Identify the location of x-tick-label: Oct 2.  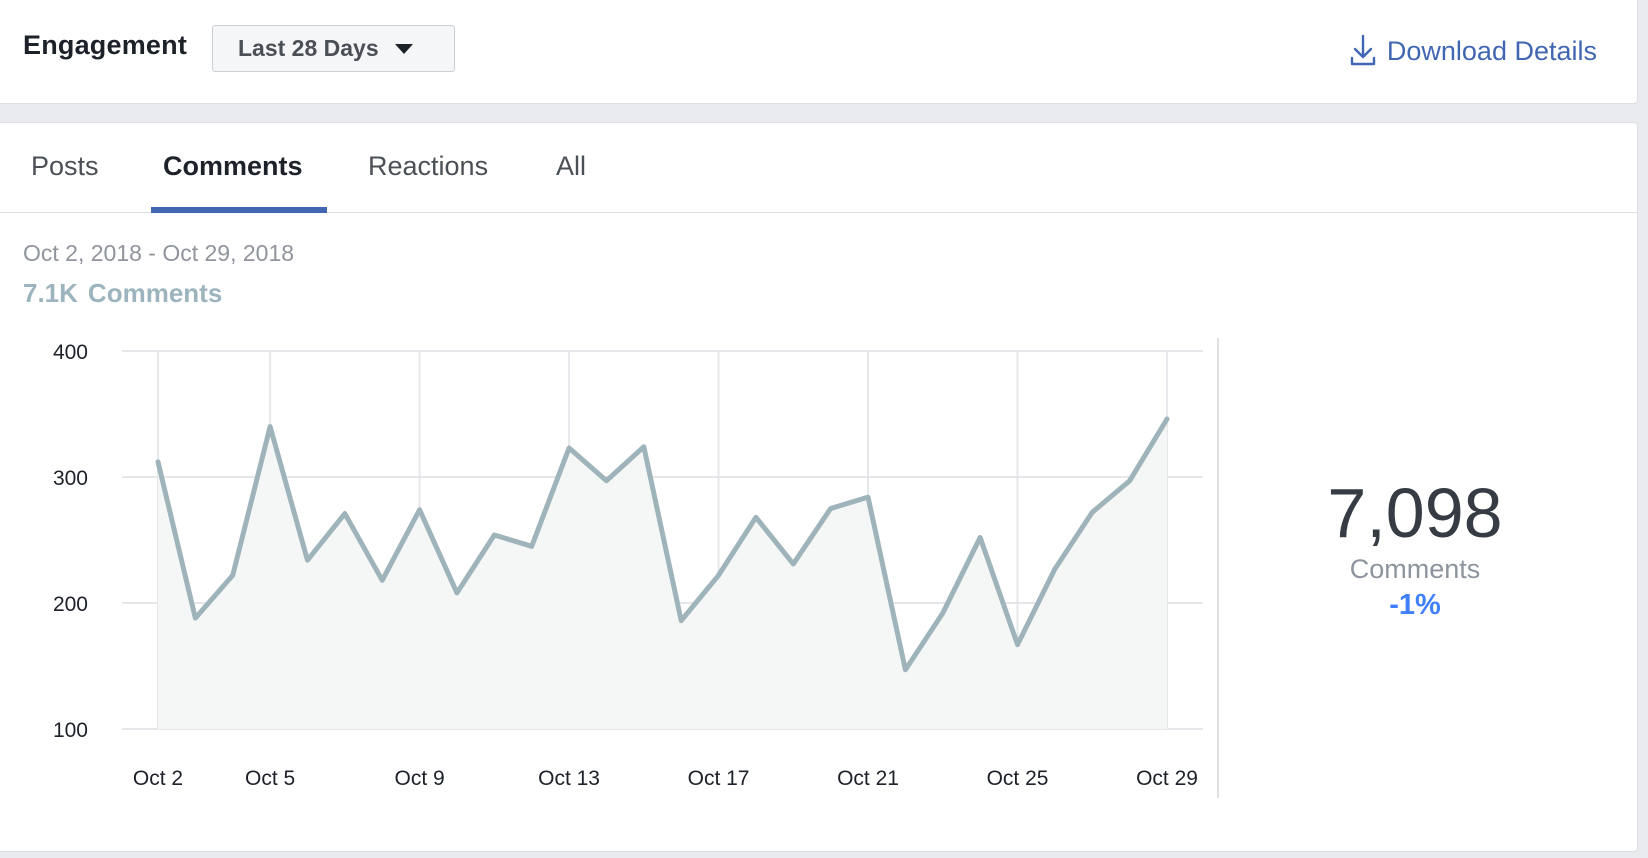
(158, 778).